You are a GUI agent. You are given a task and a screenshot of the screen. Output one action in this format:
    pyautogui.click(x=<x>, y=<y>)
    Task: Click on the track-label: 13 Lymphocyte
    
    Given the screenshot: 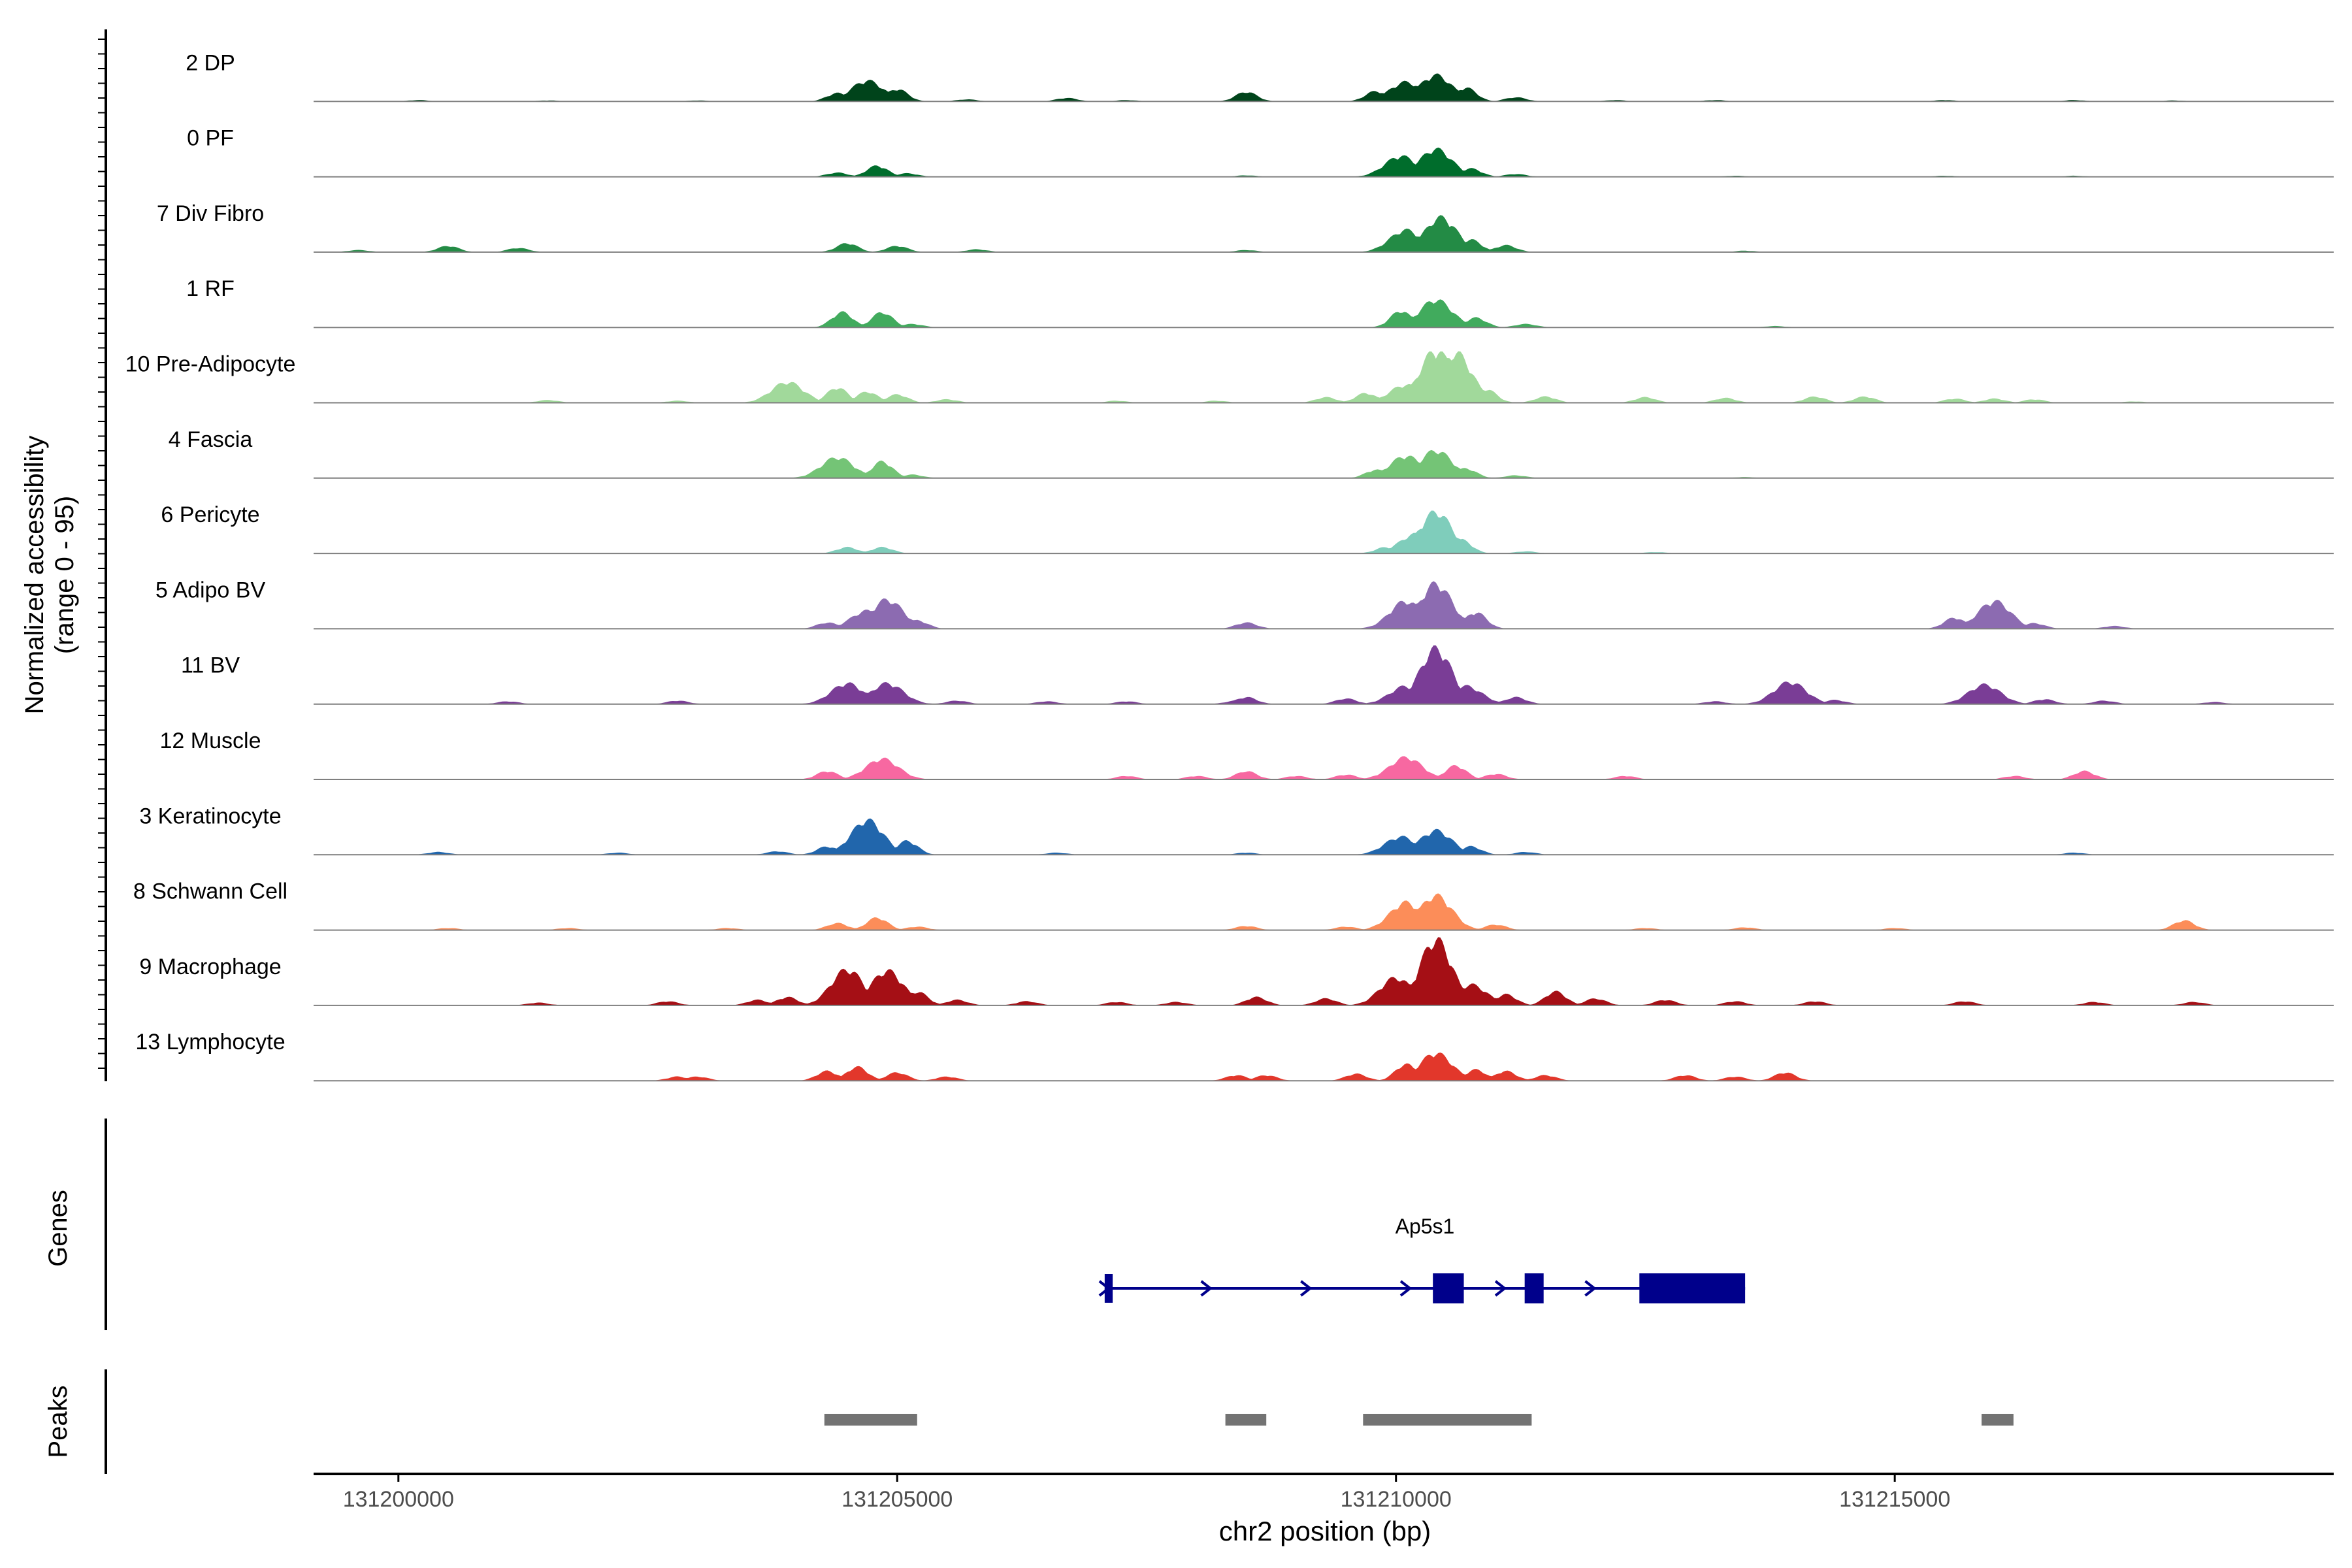 What is the action you would take?
    pyautogui.click(x=210, y=1042)
    